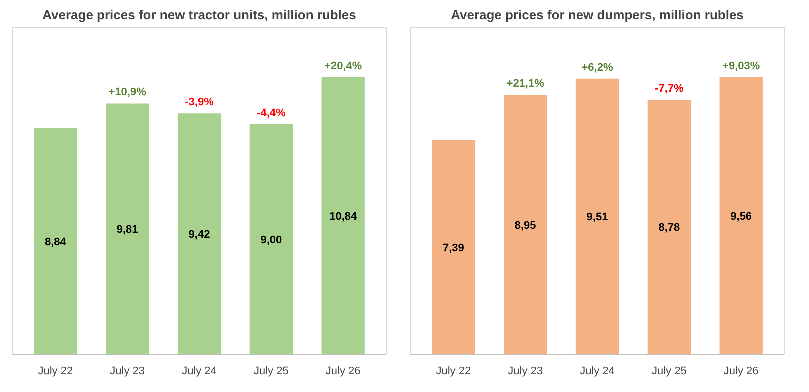  I want to click on data-label: 9,51, so click(597, 218).